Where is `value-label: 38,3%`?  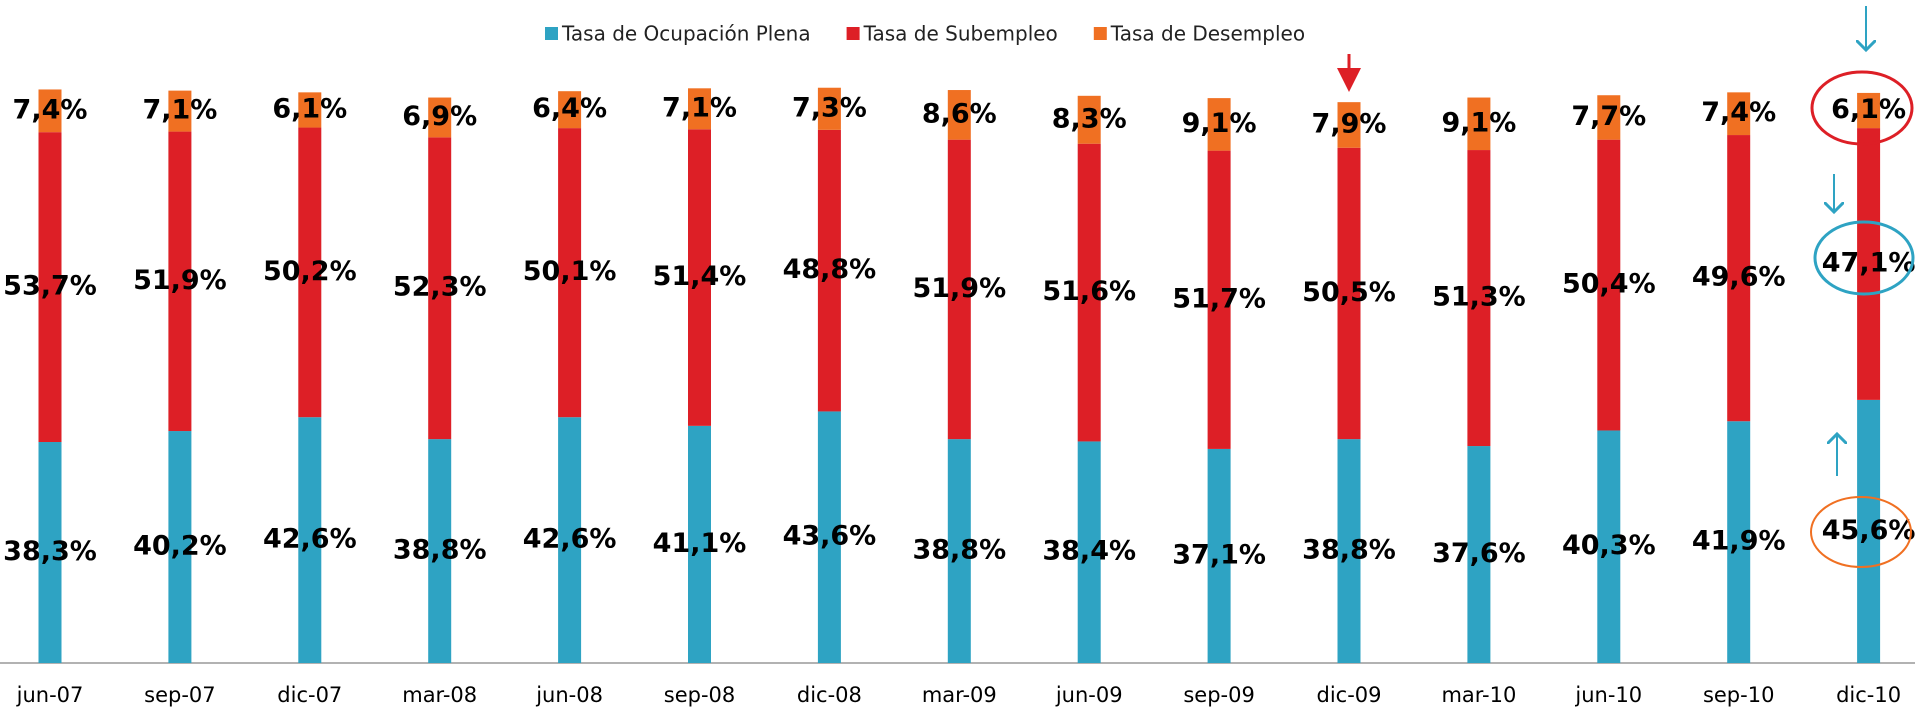 value-label: 38,3% is located at coordinates (50, 551).